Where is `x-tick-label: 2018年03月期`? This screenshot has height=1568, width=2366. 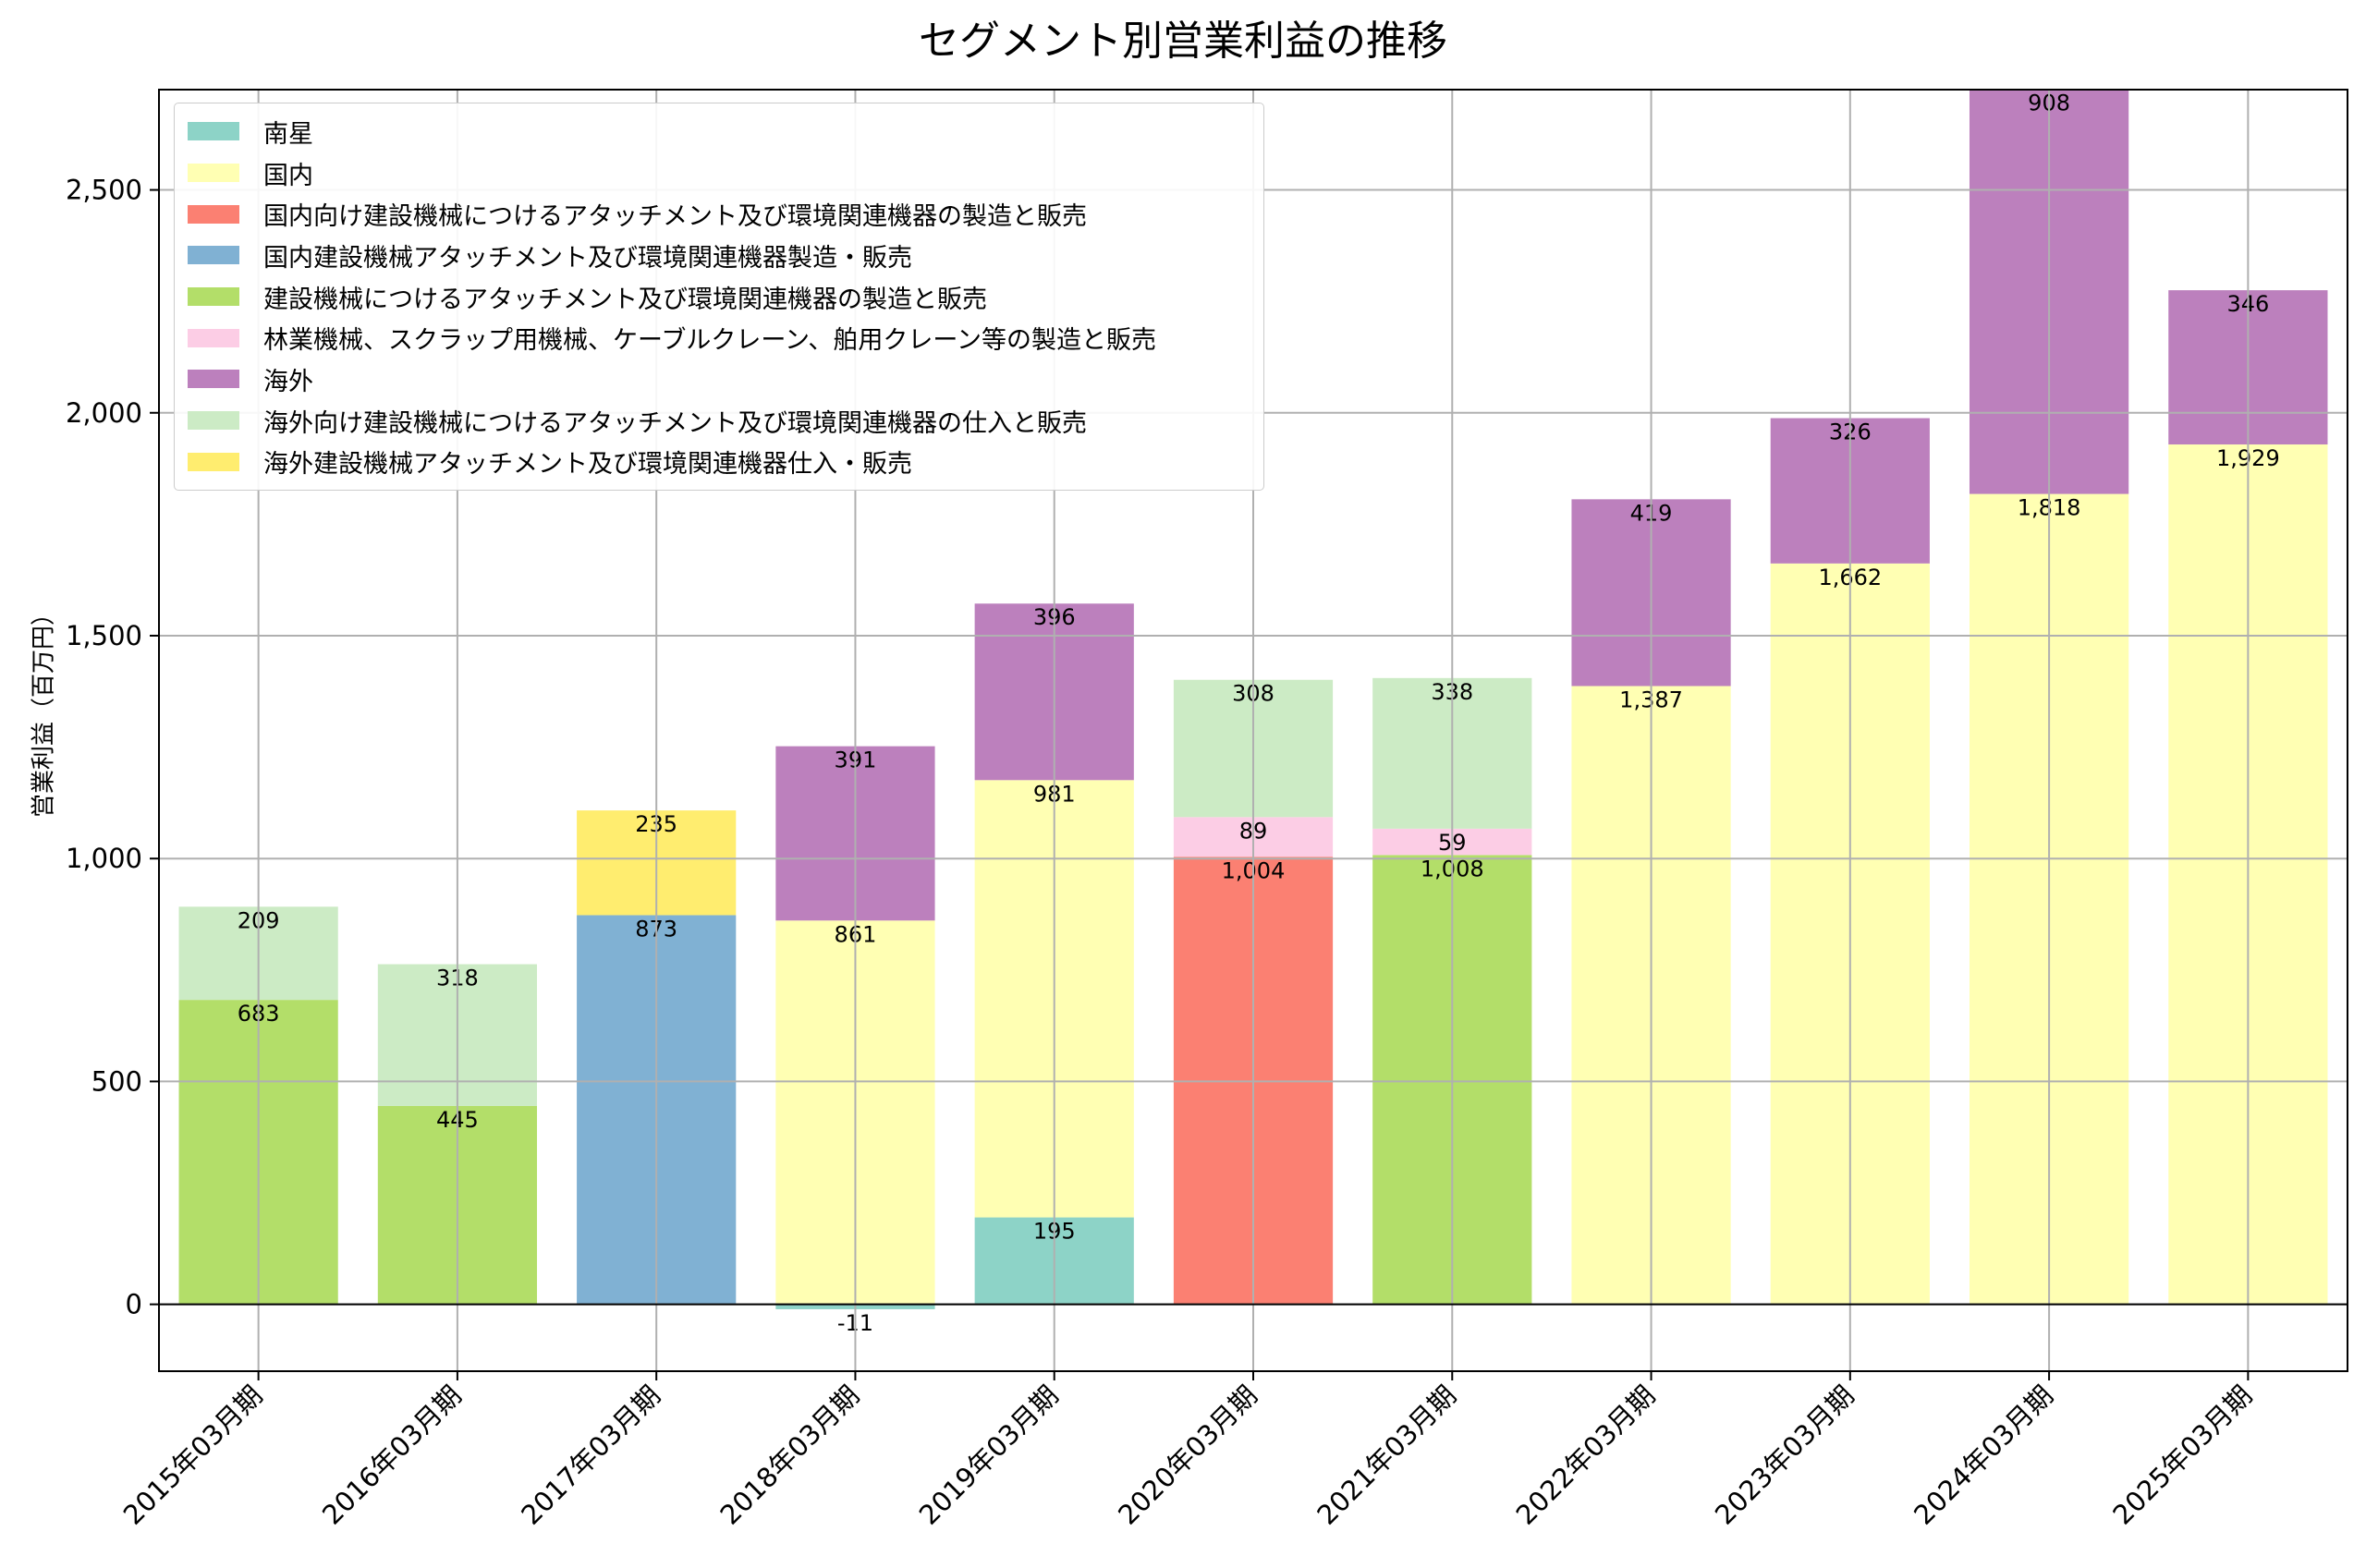
x-tick-label: 2018年03月期 is located at coordinates (790, 1455).